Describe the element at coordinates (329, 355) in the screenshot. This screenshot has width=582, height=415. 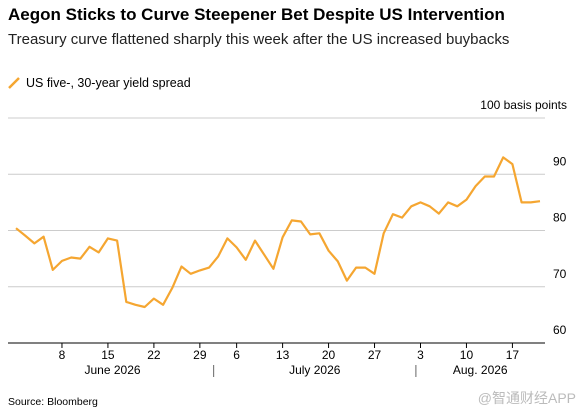
I see `x-tick-label: 20` at that location.